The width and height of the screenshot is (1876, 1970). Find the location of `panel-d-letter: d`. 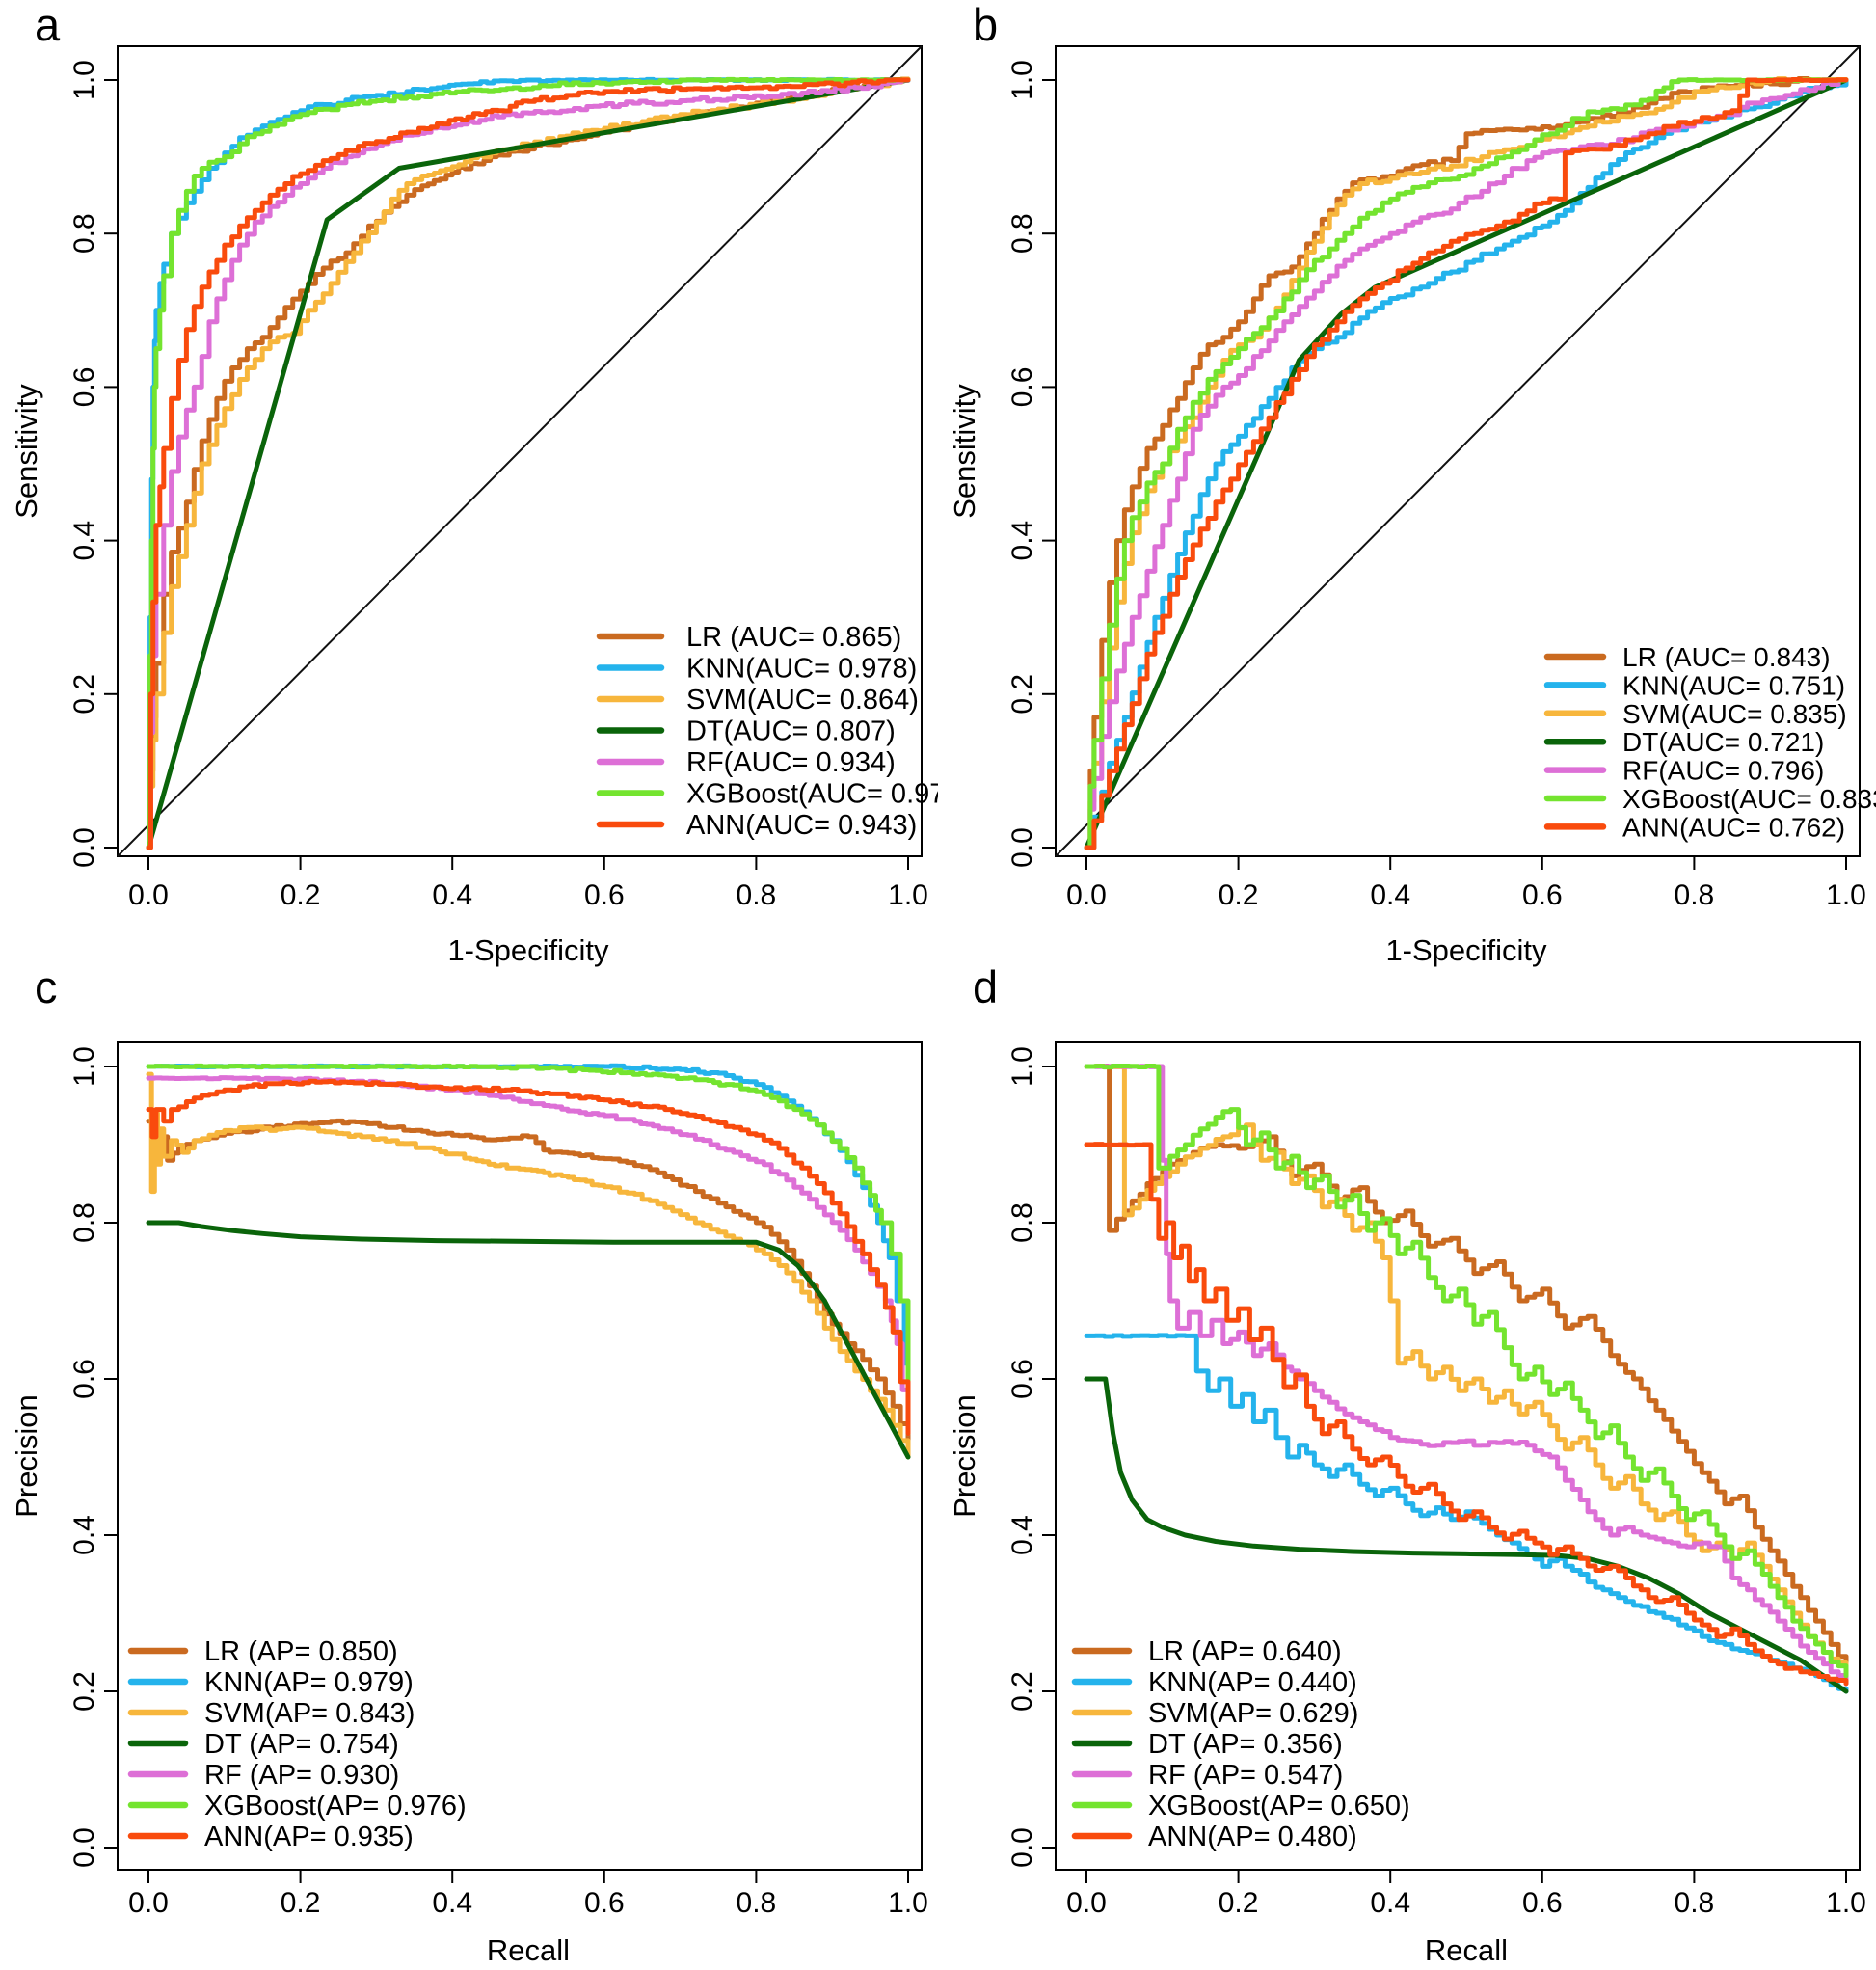

panel-d-letter: d is located at coordinates (986, 986).